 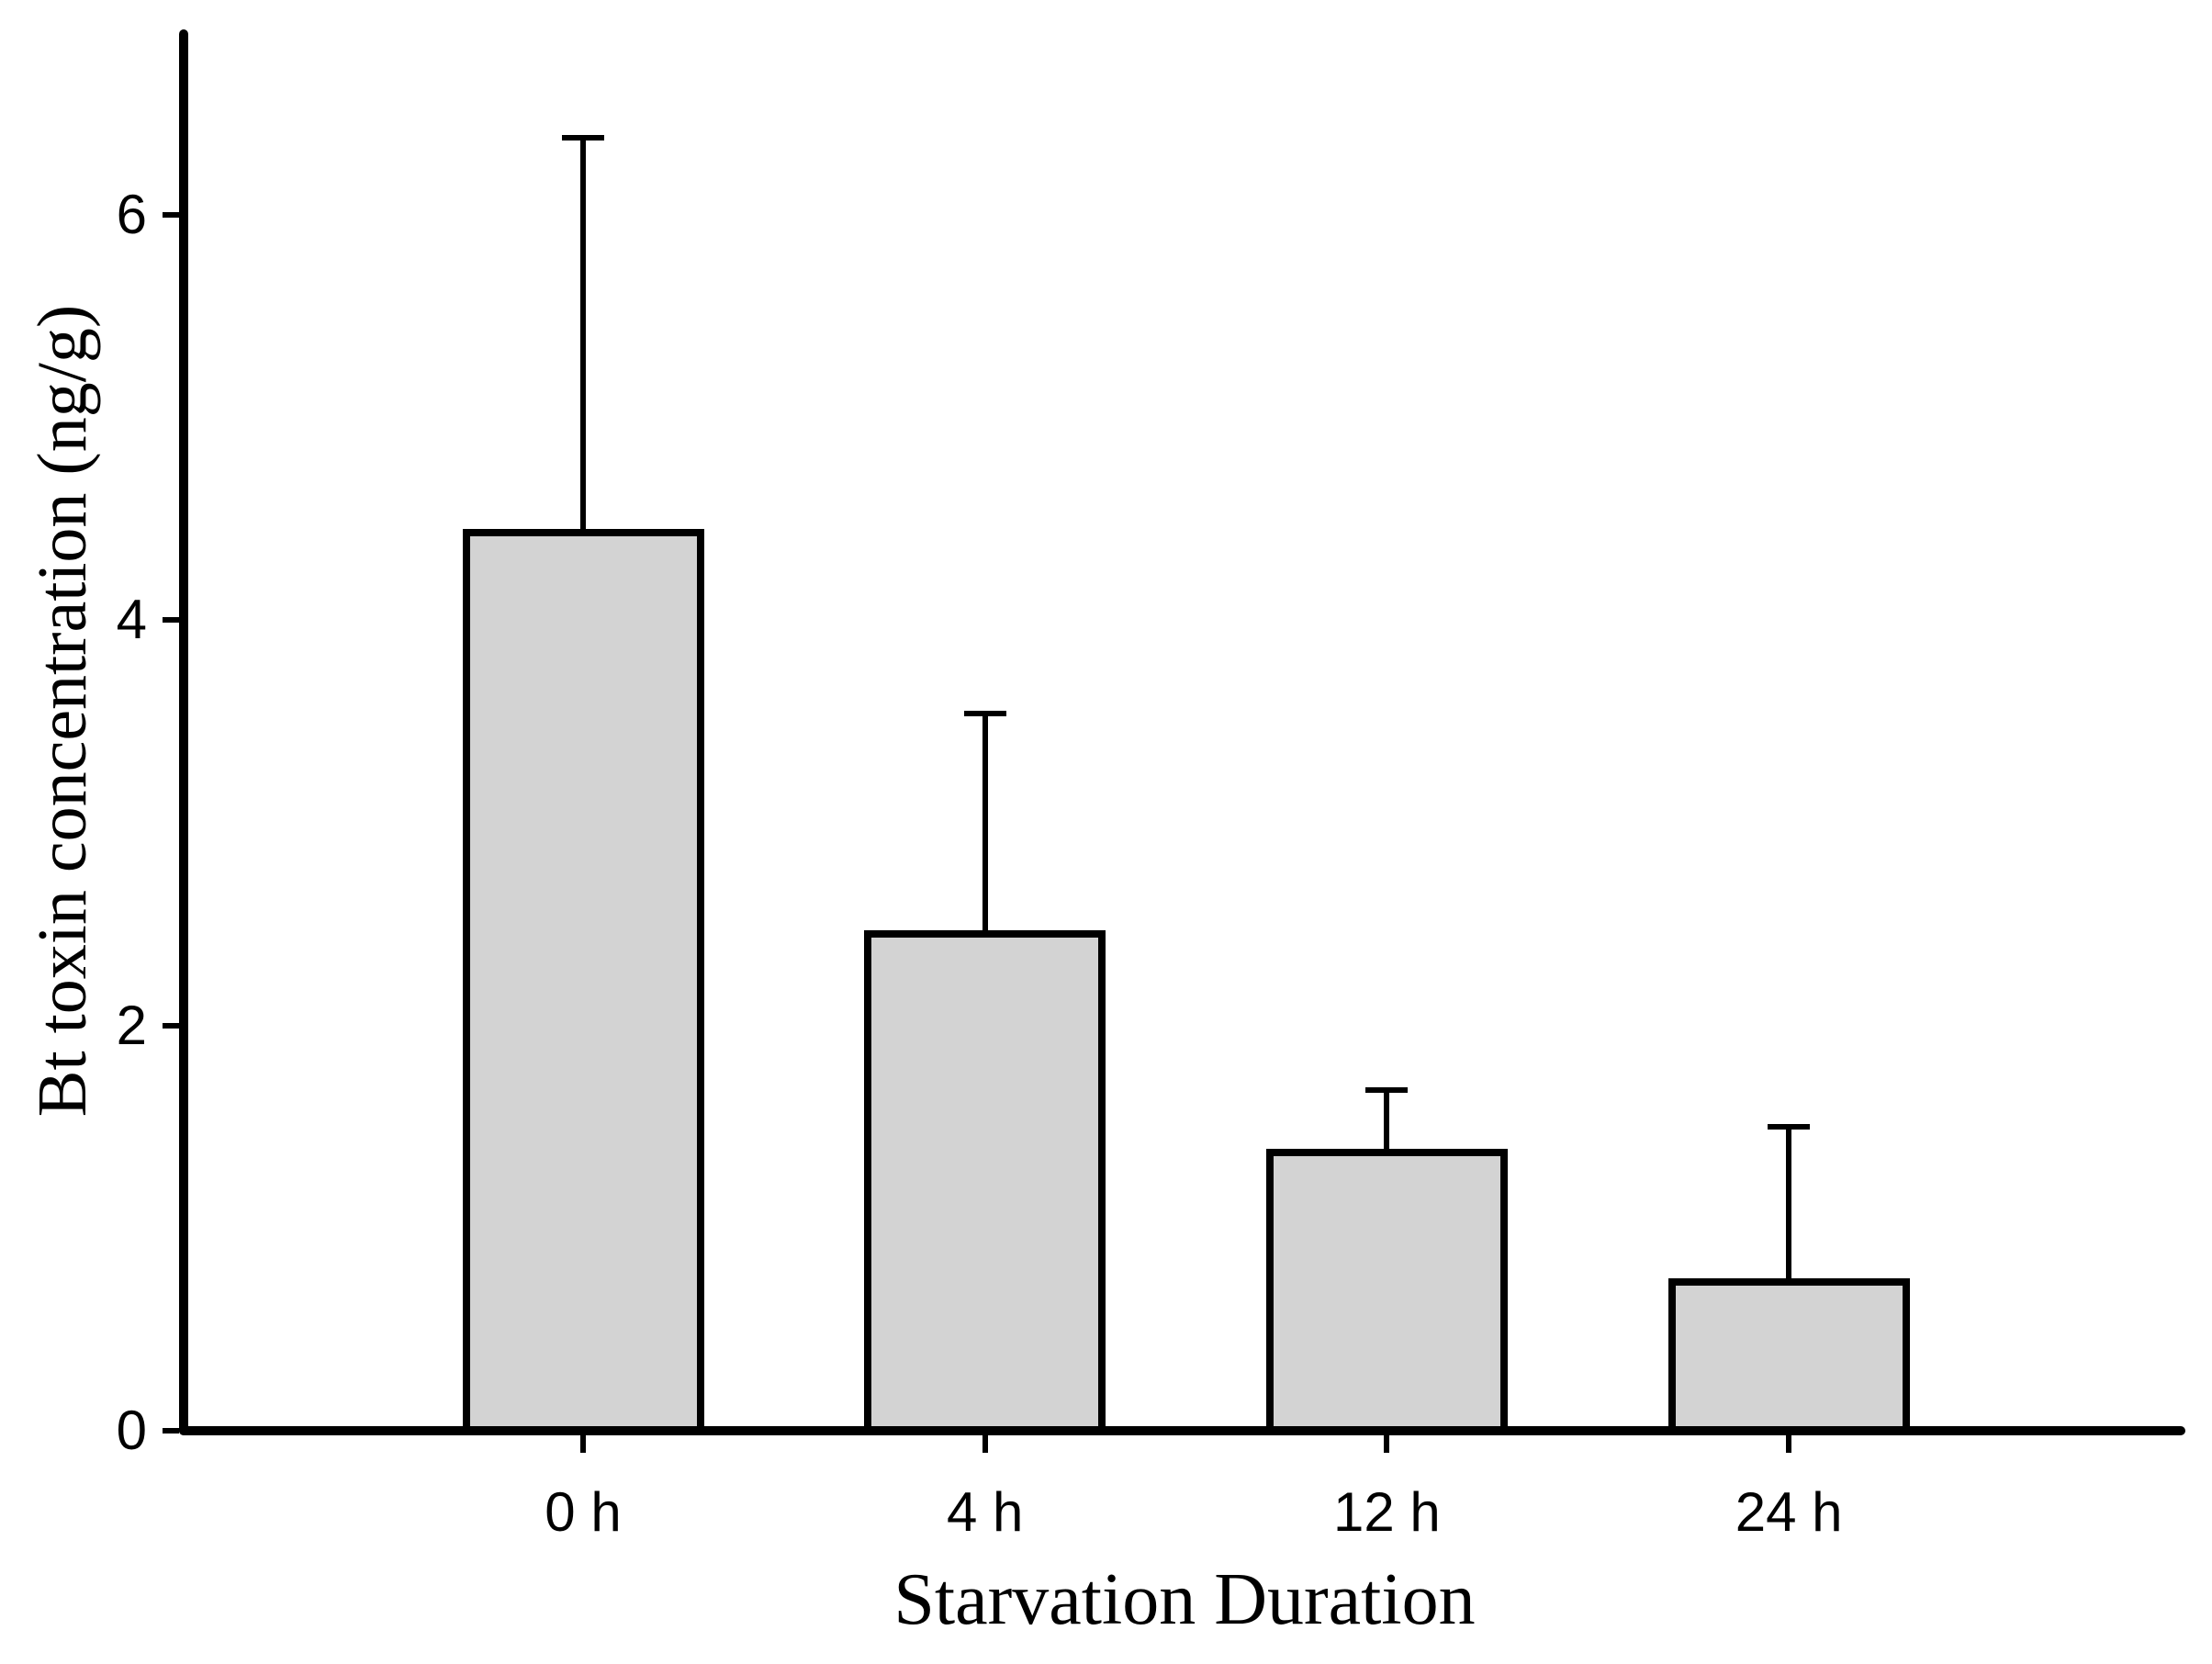 What do you see at coordinates (184, 732) in the screenshot?
I see `y-axis-spine` at bounding box center [184, 732].